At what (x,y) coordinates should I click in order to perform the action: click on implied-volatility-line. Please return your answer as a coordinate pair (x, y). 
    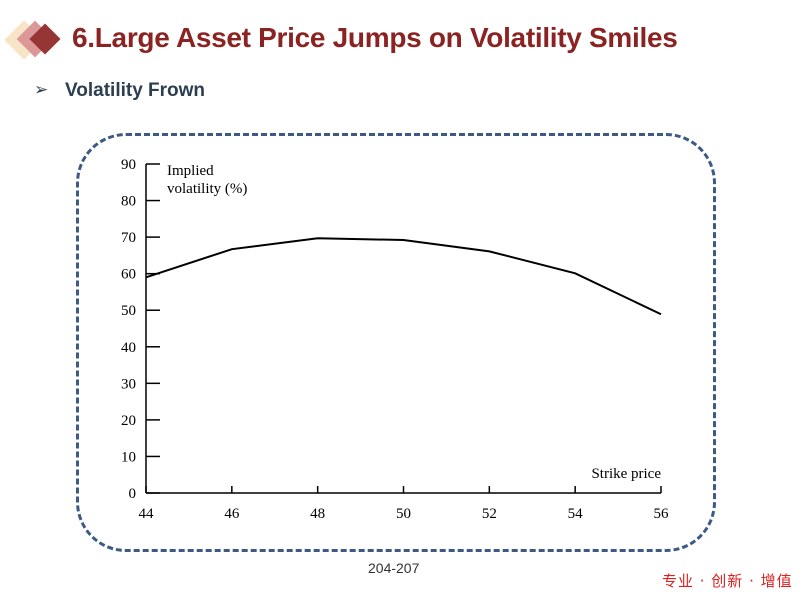
    Looking at the image, I should click on (403, 276).